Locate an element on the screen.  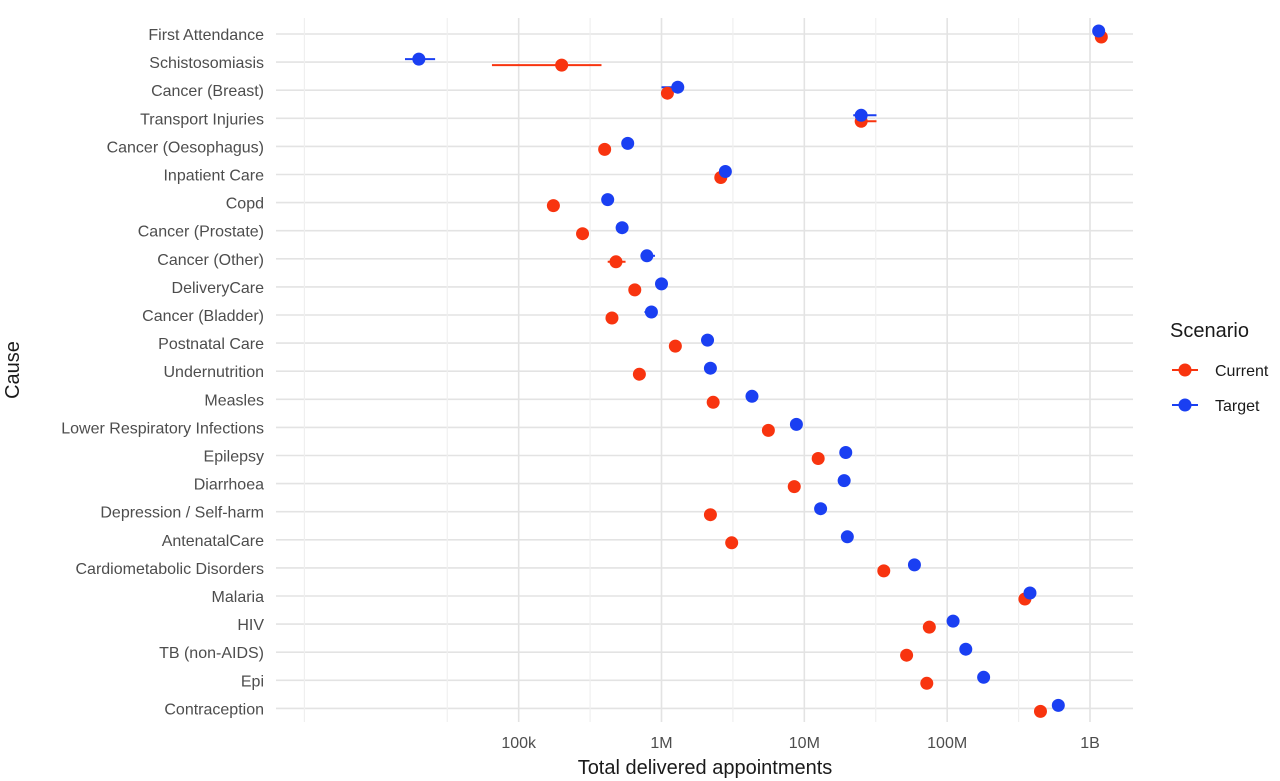
y-tick-label: Depression / Self-harm is located at coordinates (182, 513).